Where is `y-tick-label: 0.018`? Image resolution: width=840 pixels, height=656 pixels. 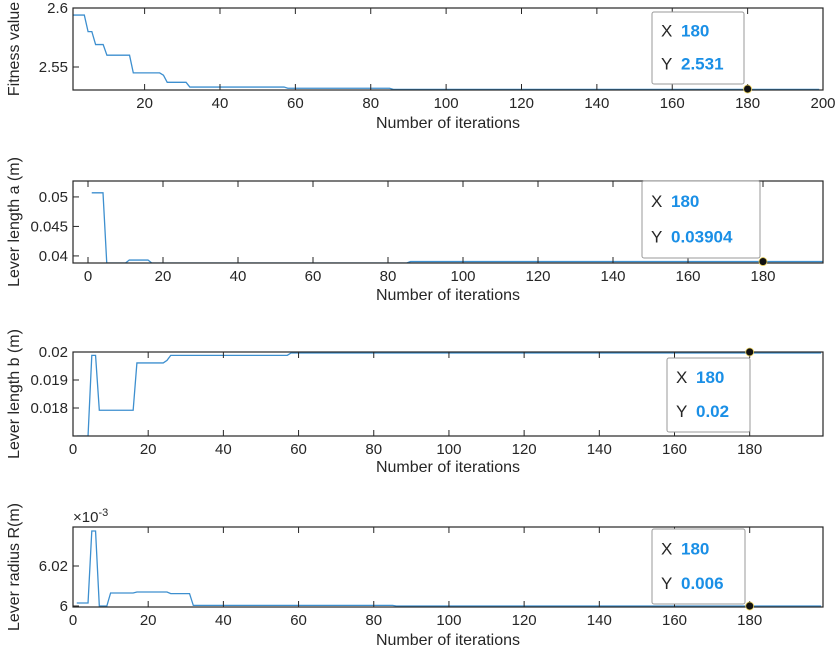
y-tick-label: 0.018 is located at coordinates (49, 408).